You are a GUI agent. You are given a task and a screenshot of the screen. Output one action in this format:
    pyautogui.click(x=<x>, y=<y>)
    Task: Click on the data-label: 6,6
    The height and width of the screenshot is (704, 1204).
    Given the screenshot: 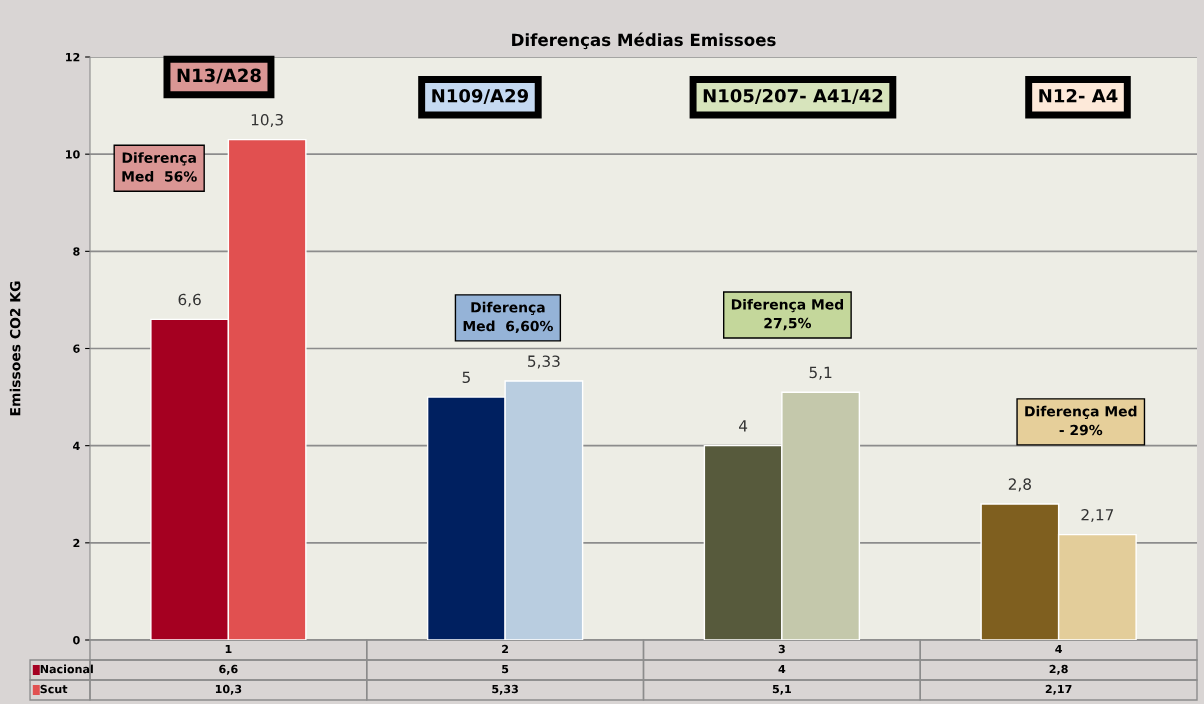 What is the action you would take?
    pyautogui.click(x=228, y=669)
    